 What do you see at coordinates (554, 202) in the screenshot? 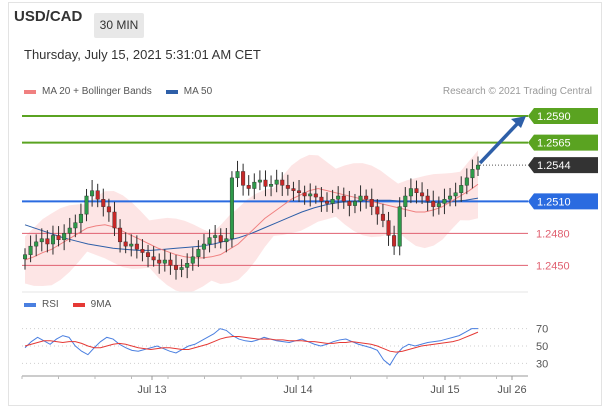
I see `level-label-3: 1.2510` at bounding box center [554, 202].